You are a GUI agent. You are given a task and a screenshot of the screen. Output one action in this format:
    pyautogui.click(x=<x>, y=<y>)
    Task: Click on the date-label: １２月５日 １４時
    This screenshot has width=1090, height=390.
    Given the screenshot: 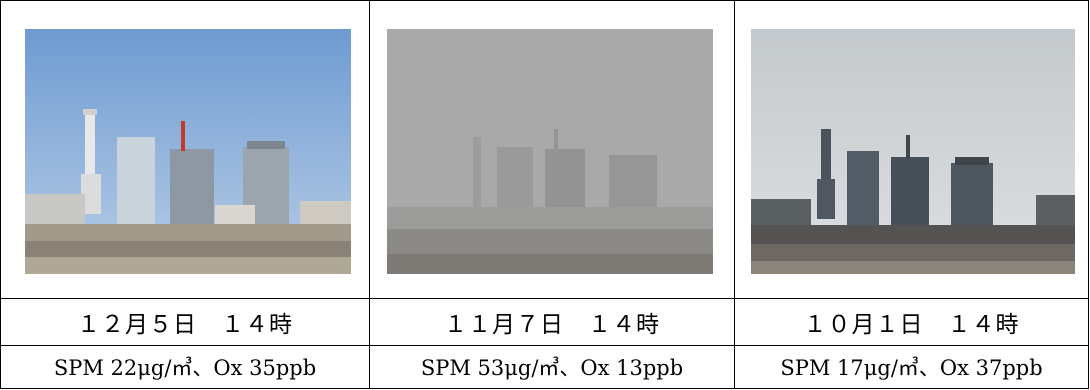 What is the action you would take?
    pyautogui.click(x=185, y=325)
    